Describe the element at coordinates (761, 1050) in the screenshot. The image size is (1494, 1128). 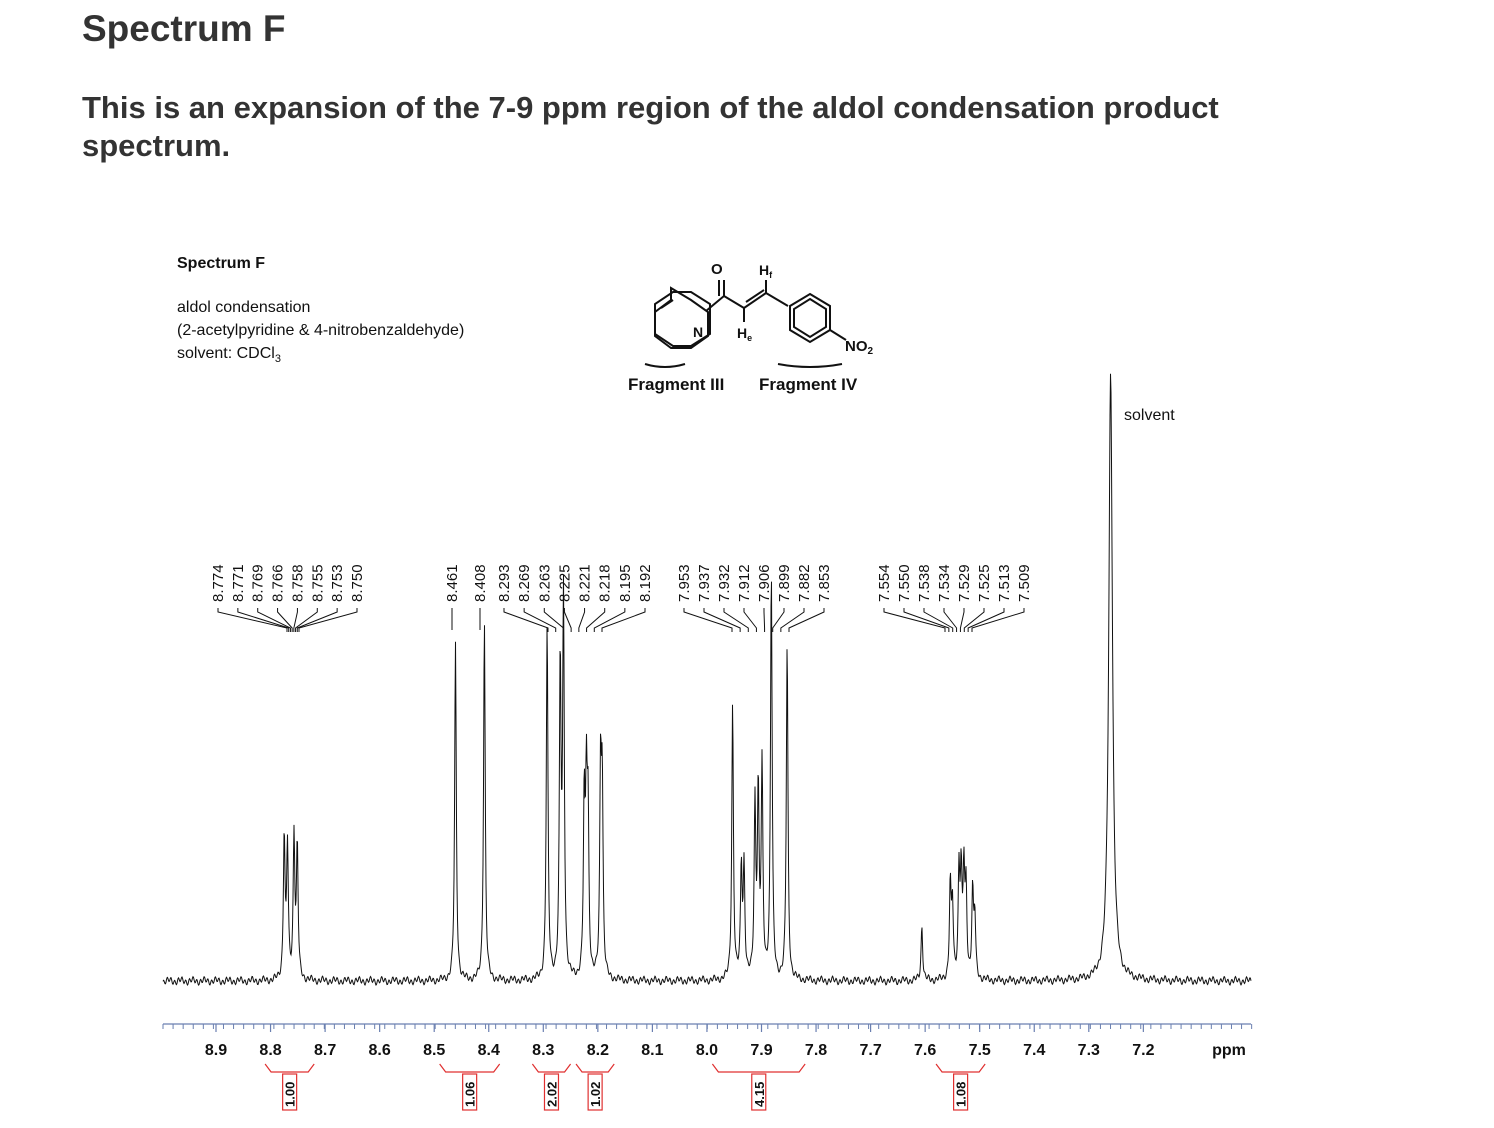
I see `axis-tick-label: 7.9` at that location.